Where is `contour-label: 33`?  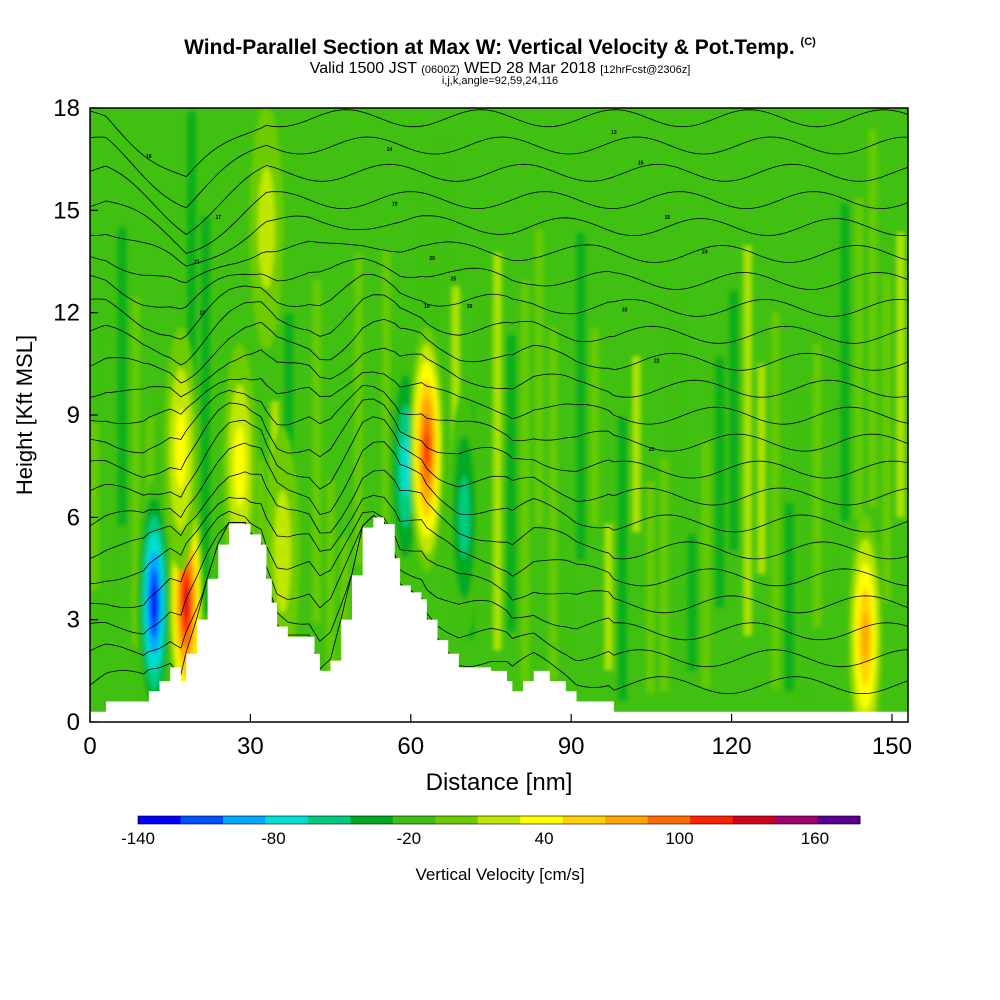
contour-label: 33 is located at coordinates (625, 310).